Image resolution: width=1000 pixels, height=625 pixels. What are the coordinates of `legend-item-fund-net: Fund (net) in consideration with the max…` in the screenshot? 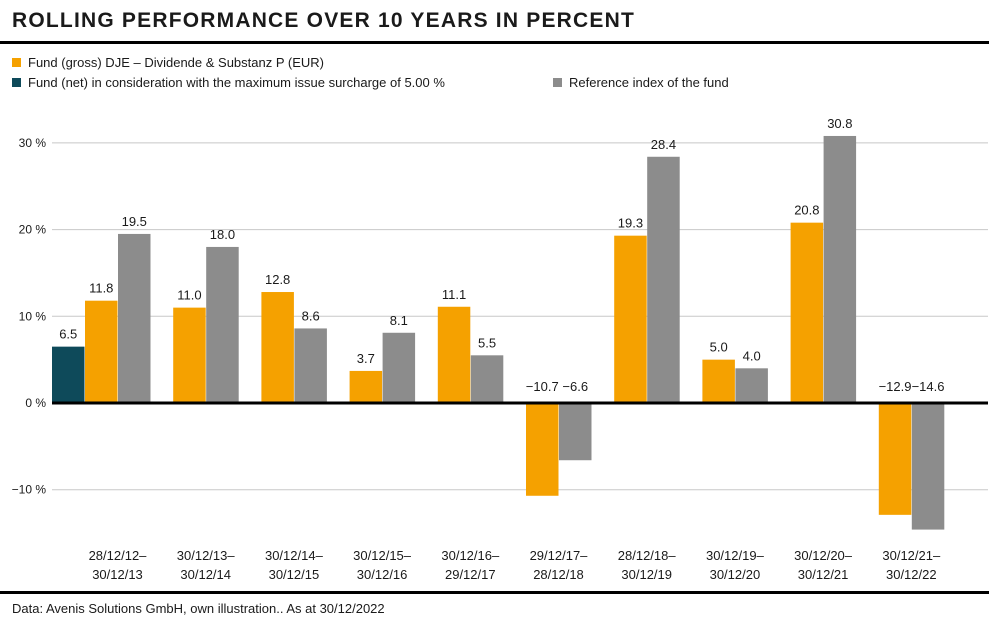 It's located at (228, 82).